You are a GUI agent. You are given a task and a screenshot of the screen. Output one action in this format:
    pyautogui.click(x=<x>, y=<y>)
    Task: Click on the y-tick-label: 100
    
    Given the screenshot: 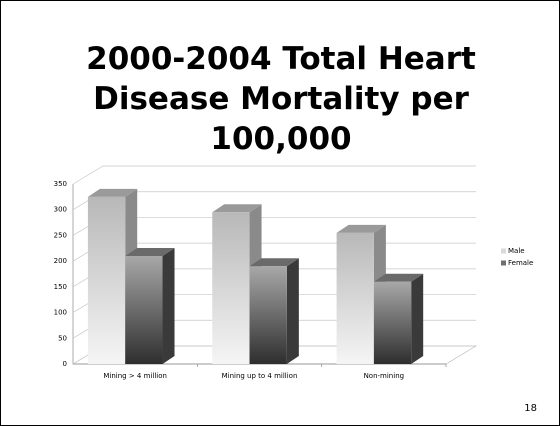 What is the action you would take?
    pyautogui.click(x=60, y=313)
    